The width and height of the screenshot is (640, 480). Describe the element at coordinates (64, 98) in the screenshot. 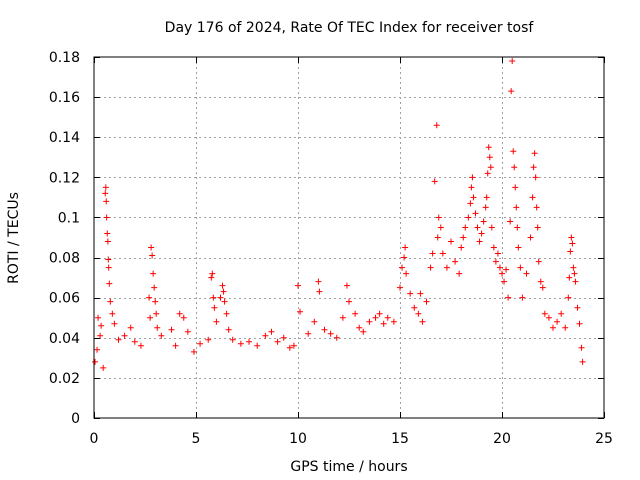

I see `y-tick-label: 0.16` at that location.